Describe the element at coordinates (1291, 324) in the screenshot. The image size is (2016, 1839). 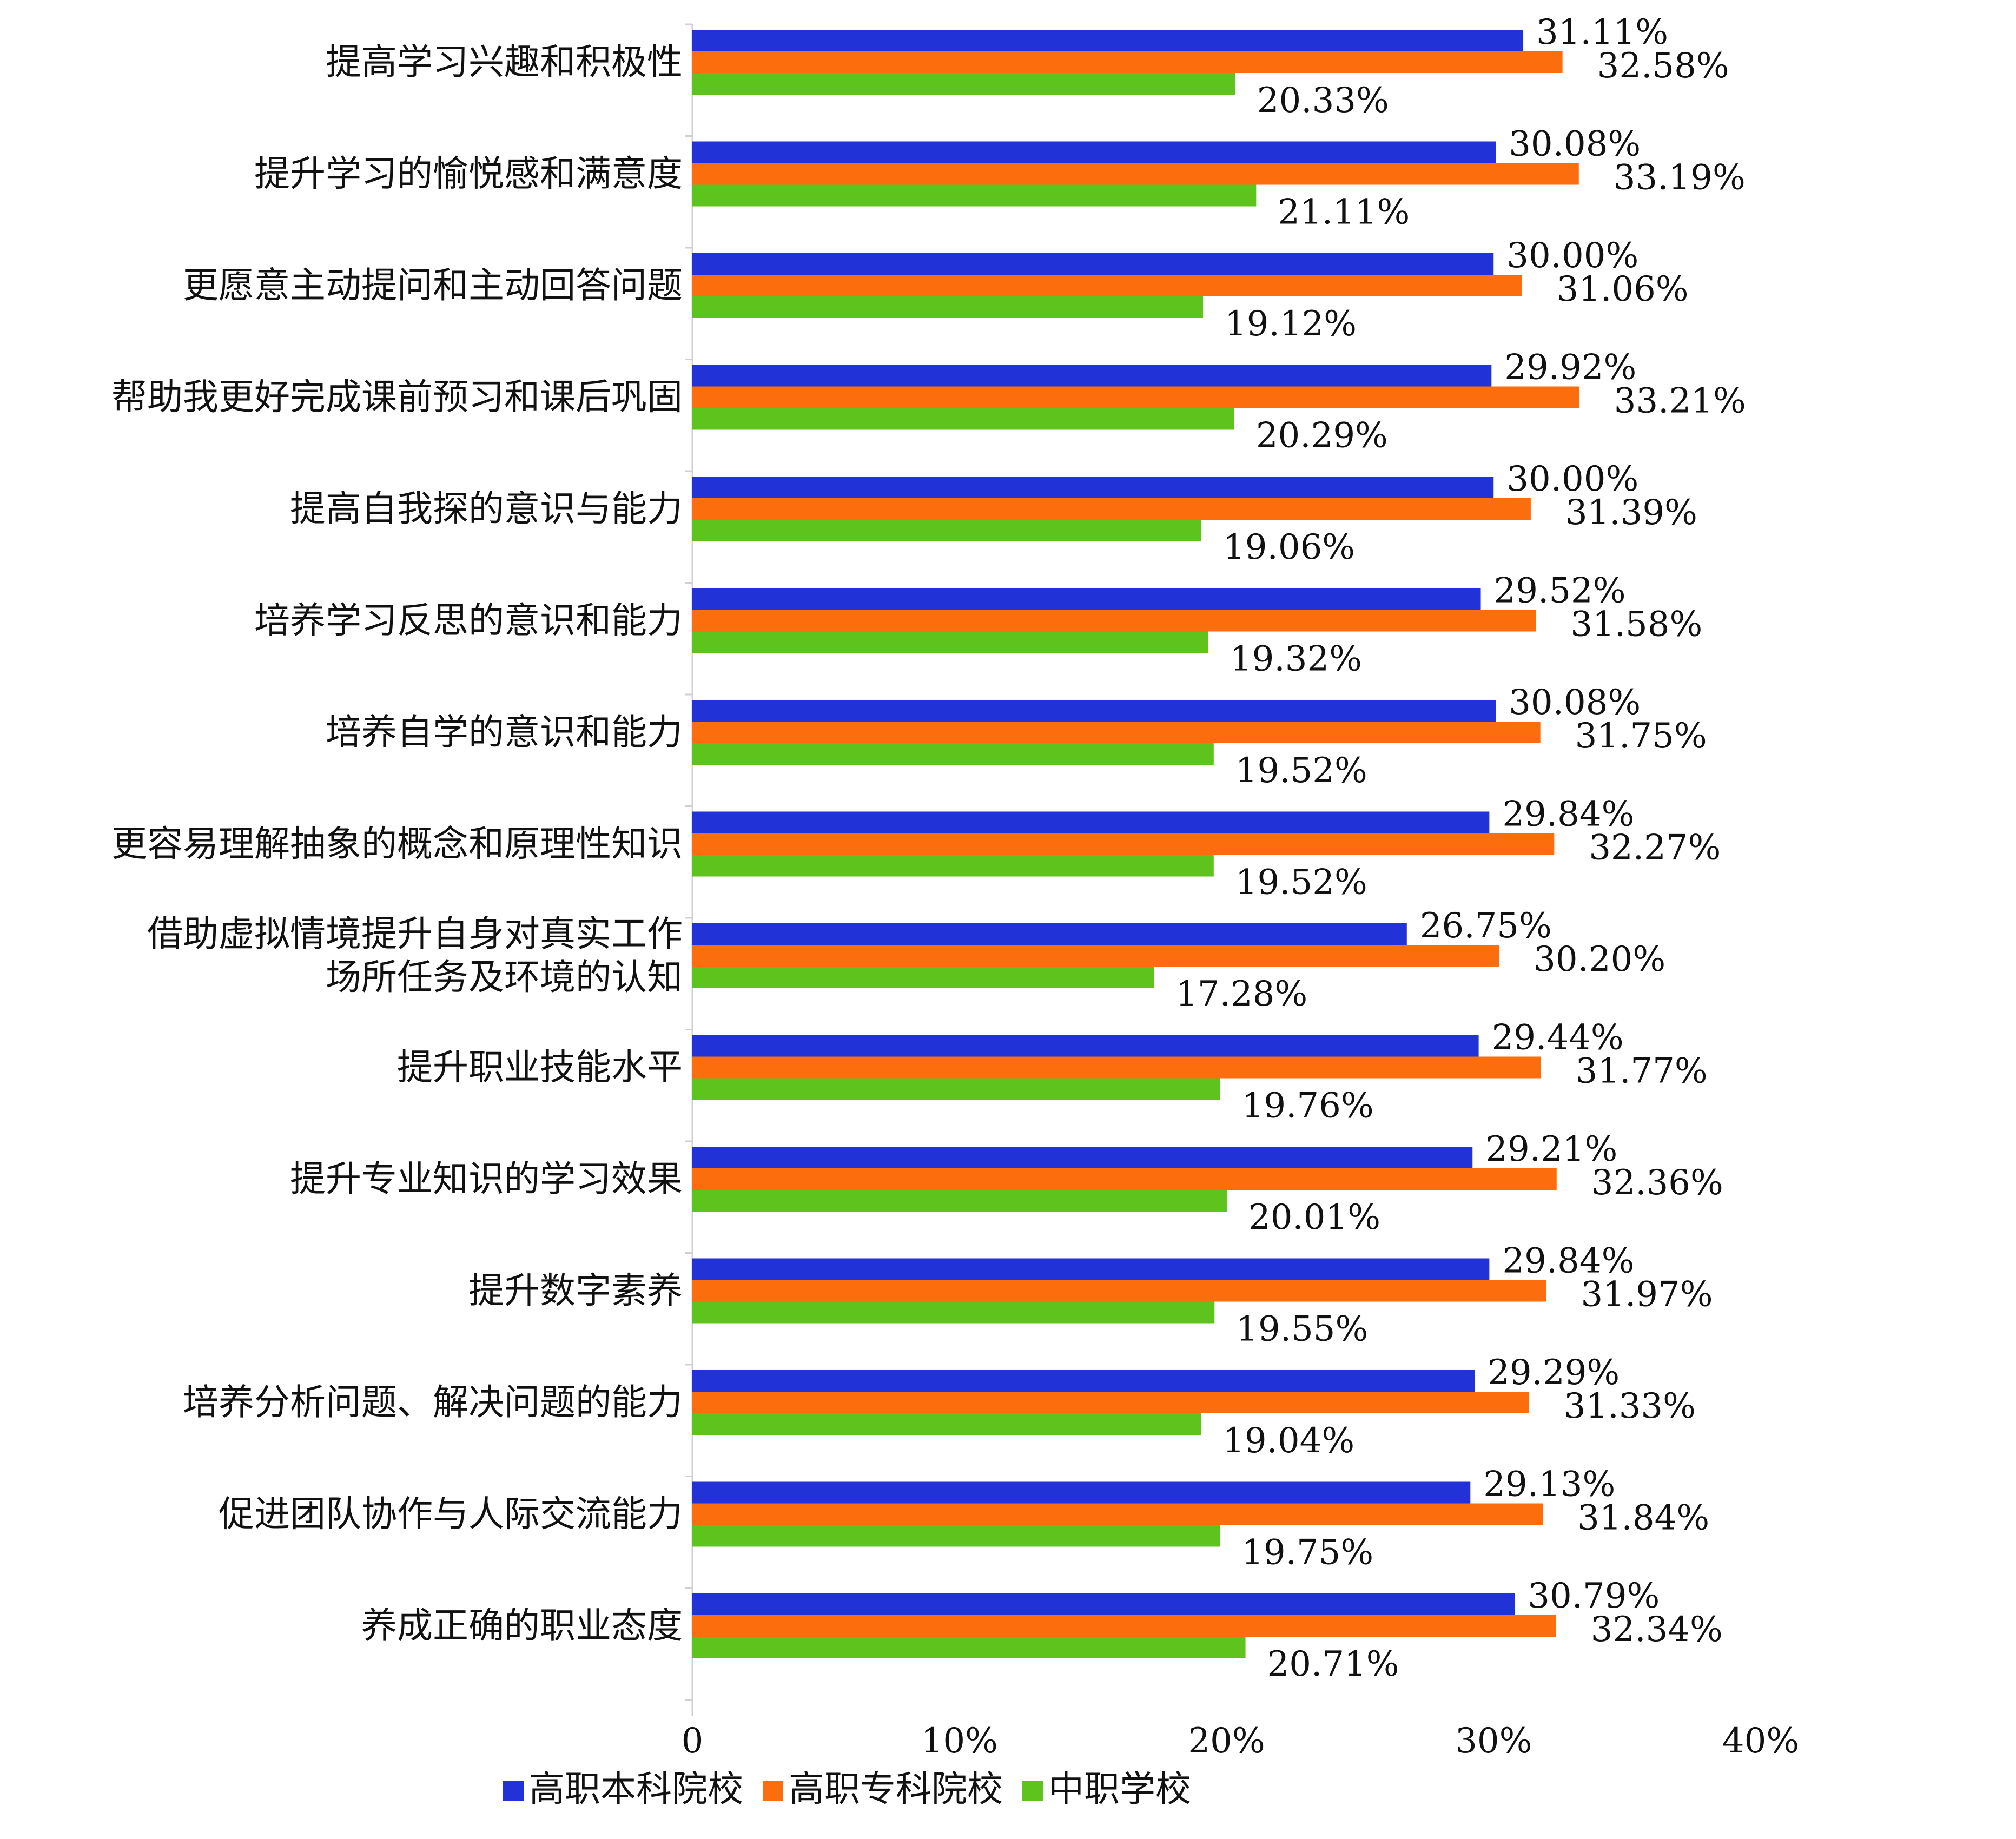
I see `data-label: 19.12%` at that location.